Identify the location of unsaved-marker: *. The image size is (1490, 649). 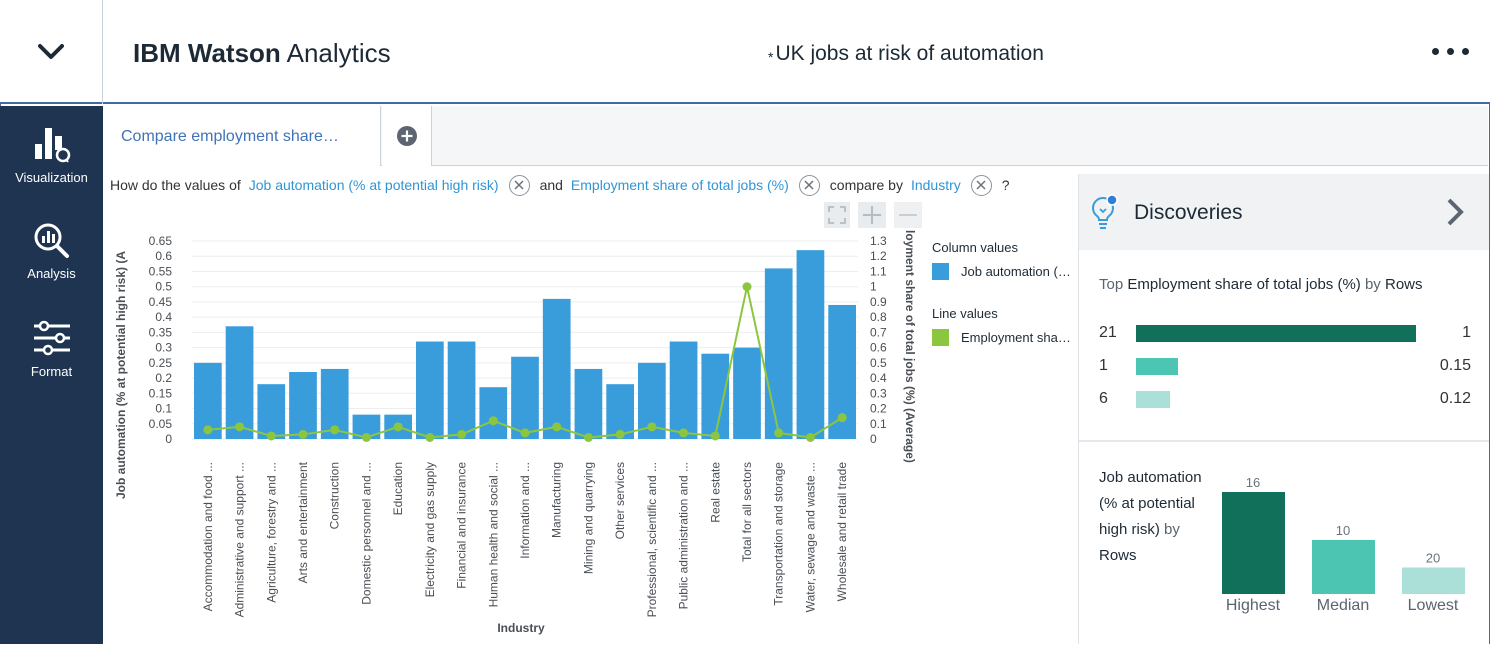
(771, 57).